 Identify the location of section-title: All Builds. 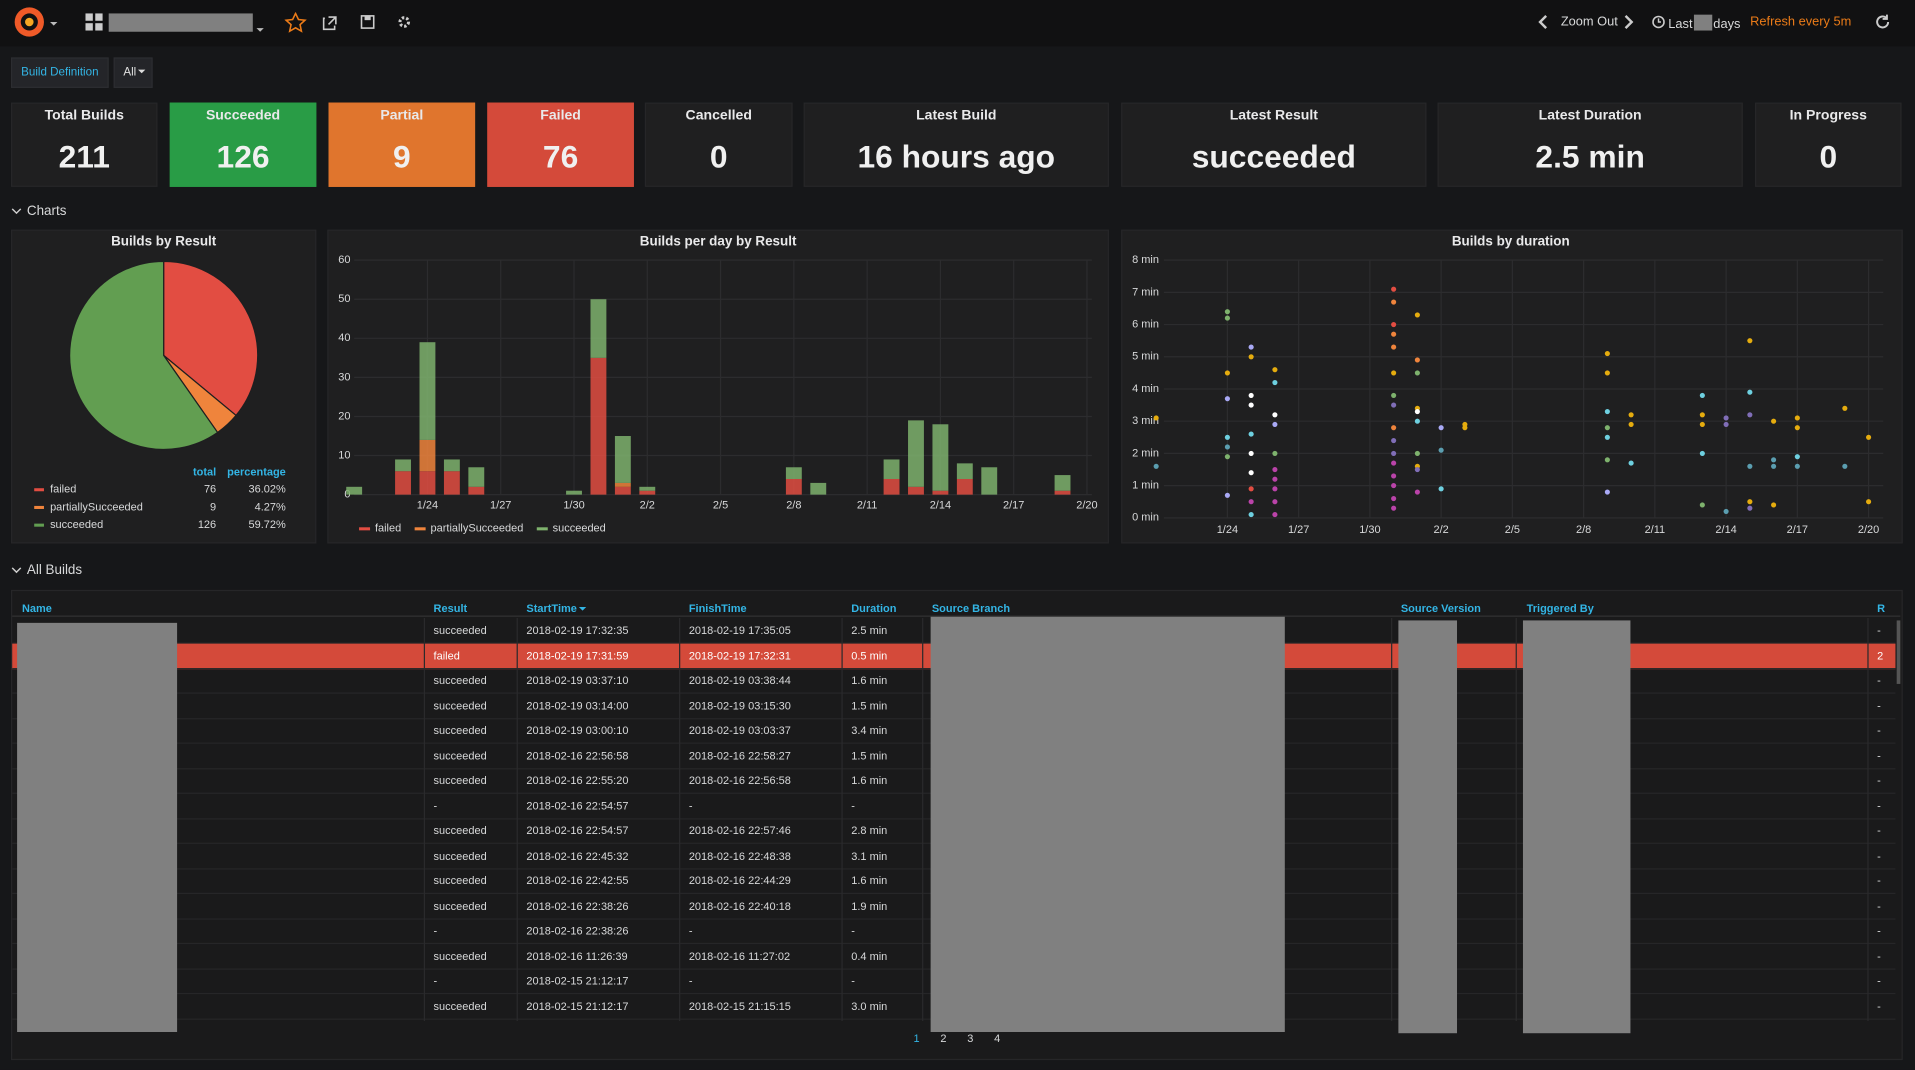
(54, 570).